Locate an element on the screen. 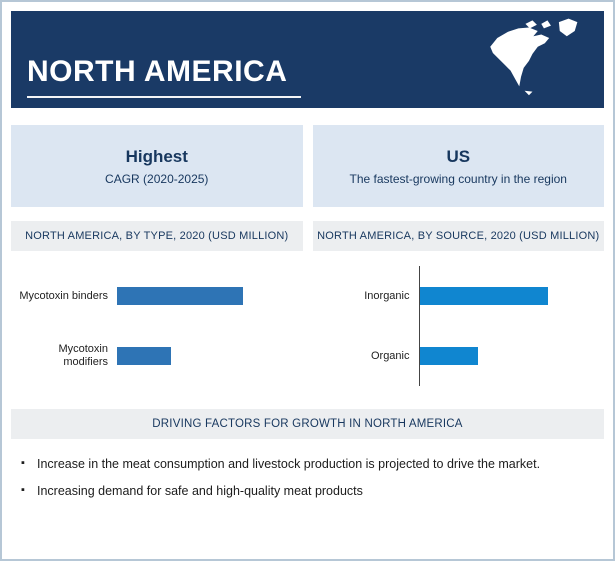 Image resolution: width=615 pixels, height=561 pixels. bar-category-label: Mycotoxin modifiers is located at coordinates (83, 355).